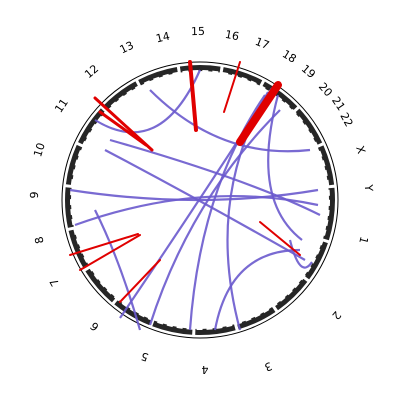 The height and width of the screenshot is (400, 400). What do you see at coordinates (39, 240) in the screenshot?
I see `chromosome-label: 8` at bounding box center [39, 240].